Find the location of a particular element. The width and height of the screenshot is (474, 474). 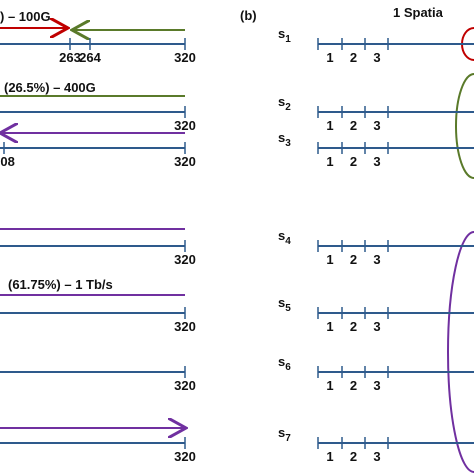

row-label: s6 is located at coordinates (284, 363).